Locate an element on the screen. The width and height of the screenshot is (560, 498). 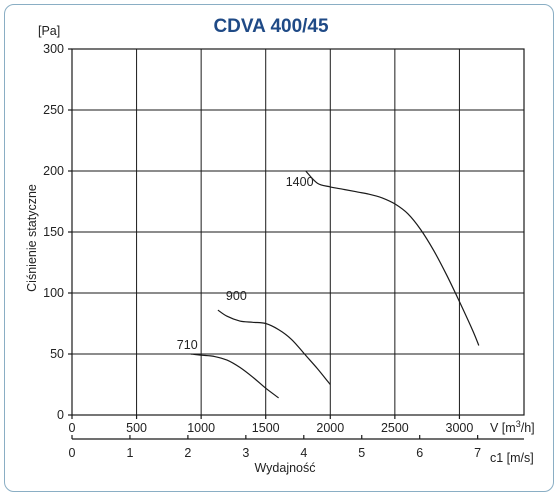
y-tick-label: 250 is located at coordinates (53, 110).